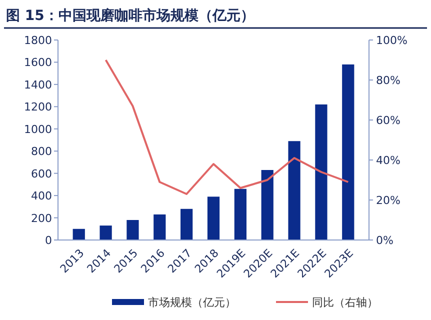 The height and width of the screenshot is (320, 431). What do you see at coordinates (130, 15) in the screenshot?
I see `chart-title: 图 15：中国现磨咖啡市场规模（亿元）` at bounding box center [130, 15].